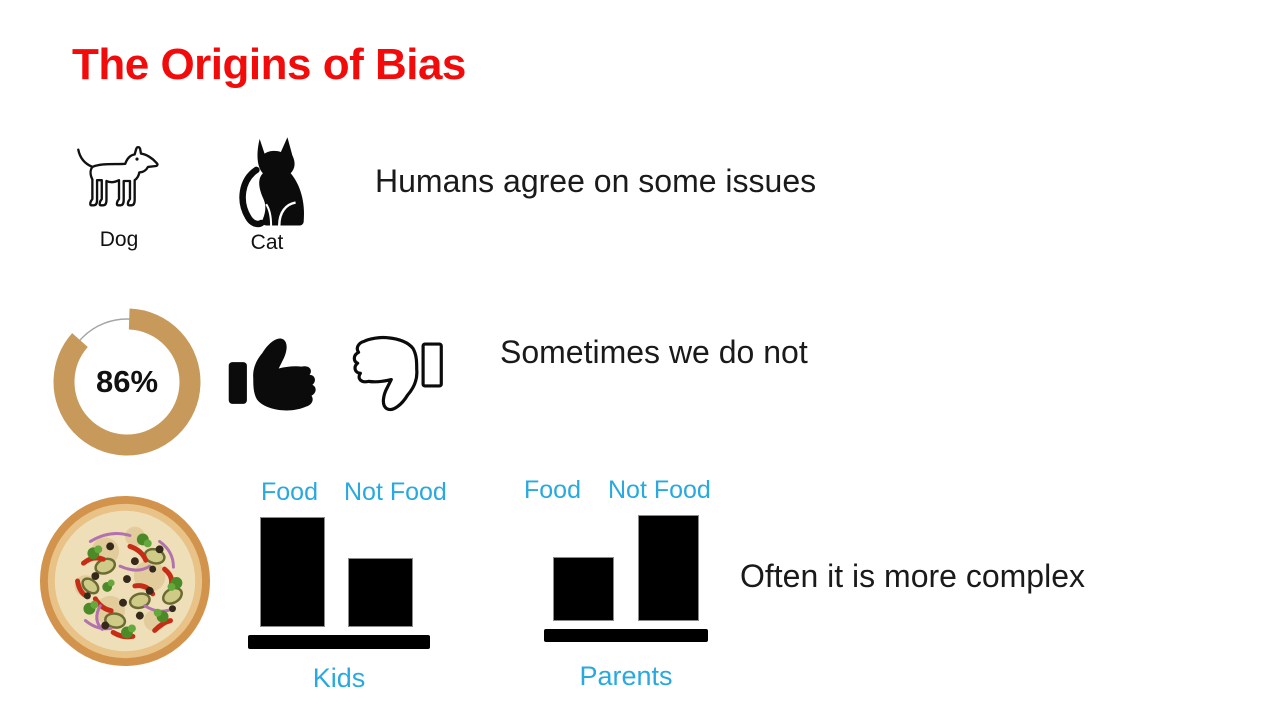 This screenshot has width=1280, height=720. I want to click on dog-label: Dog, so click(119, 239).